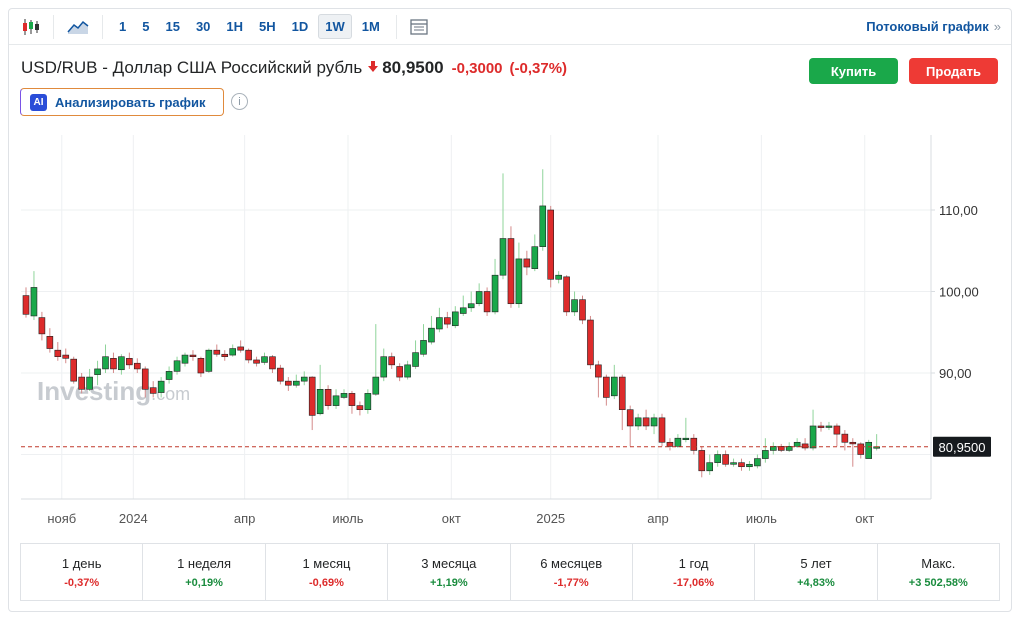 Image resolution: width=1024 pixels, height=622 pixels. I want to click on perf-6-months: 6 месяцев -1,77%, so click(572, 572).